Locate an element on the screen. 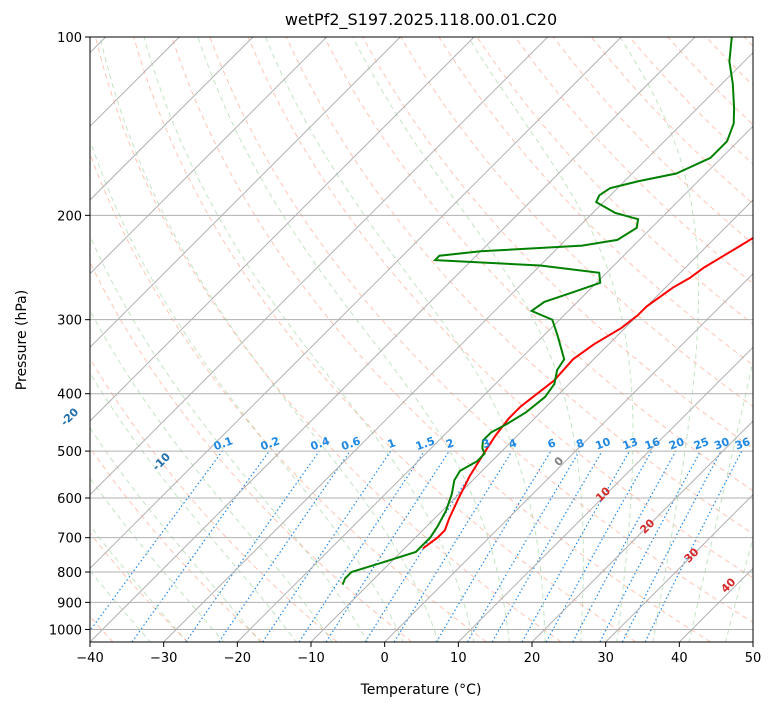 The width and height of the screenshot is (775, 708). y-tick-label: 700 is located at coordinates (69, 539).